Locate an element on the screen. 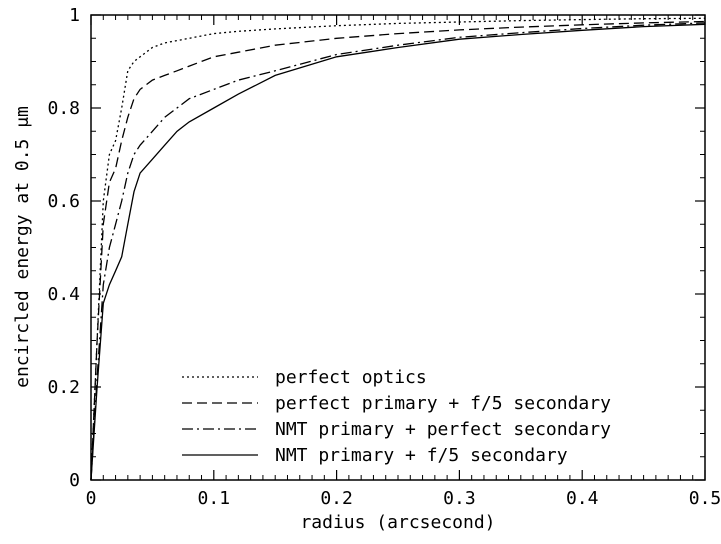 Image resolution: width=721 pixels, height=544 pixels. legend-label-1: perfect optics is located at coordinates (351, 377).